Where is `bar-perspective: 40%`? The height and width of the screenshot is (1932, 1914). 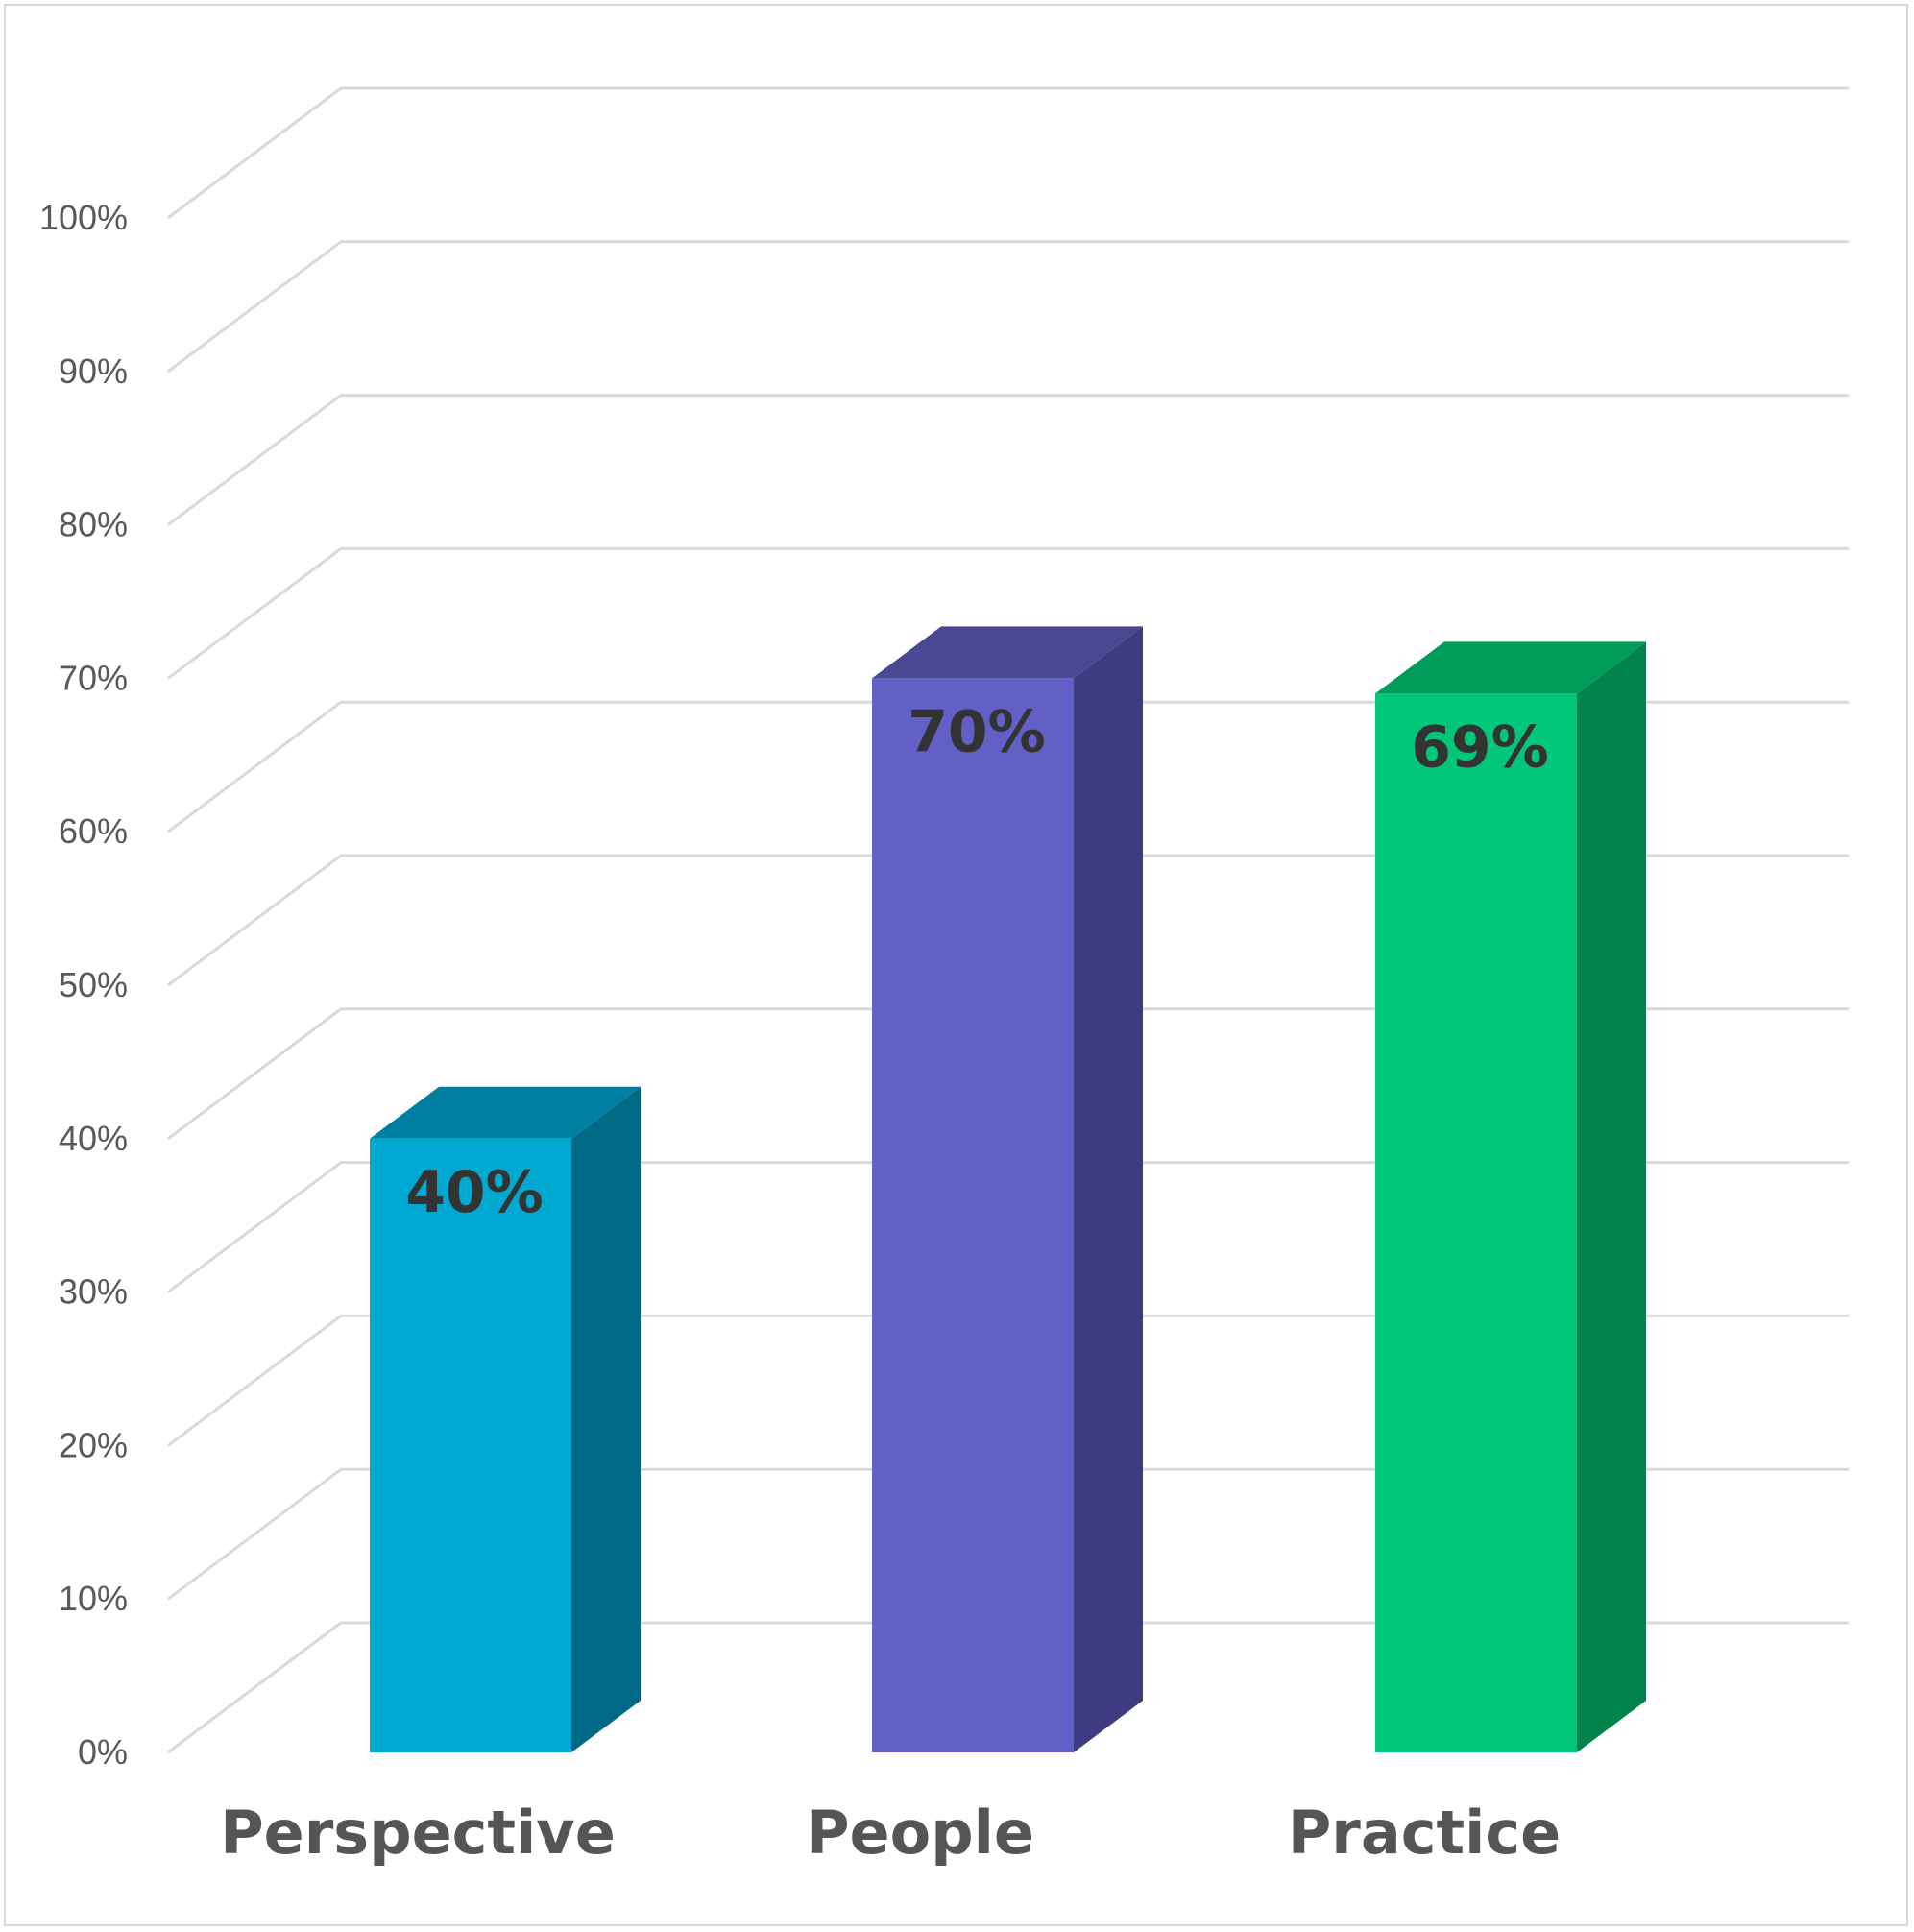
bar-perspective: 40% is located at coordinates (506, 1419).